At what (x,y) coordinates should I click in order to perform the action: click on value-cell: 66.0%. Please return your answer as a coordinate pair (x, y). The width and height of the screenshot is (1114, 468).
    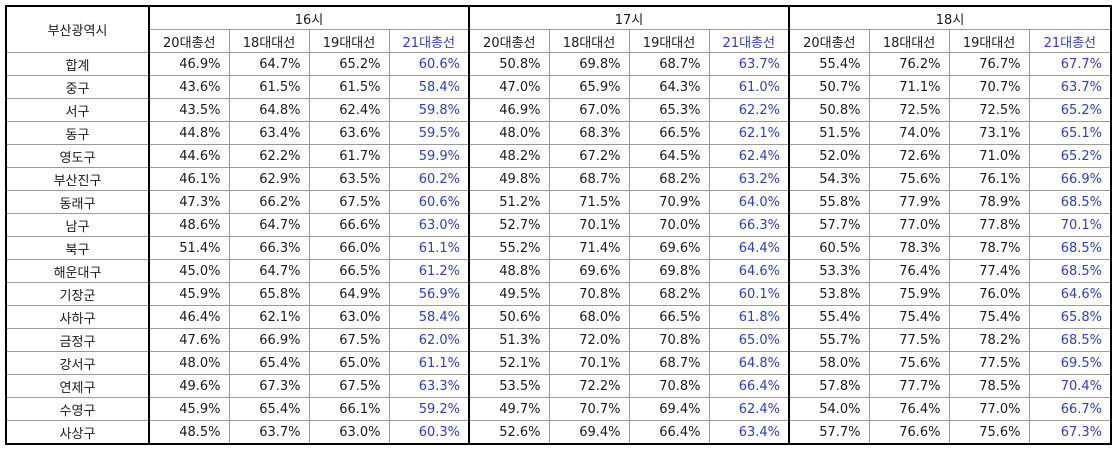
    Looking at the image, I should click on (349, 248).